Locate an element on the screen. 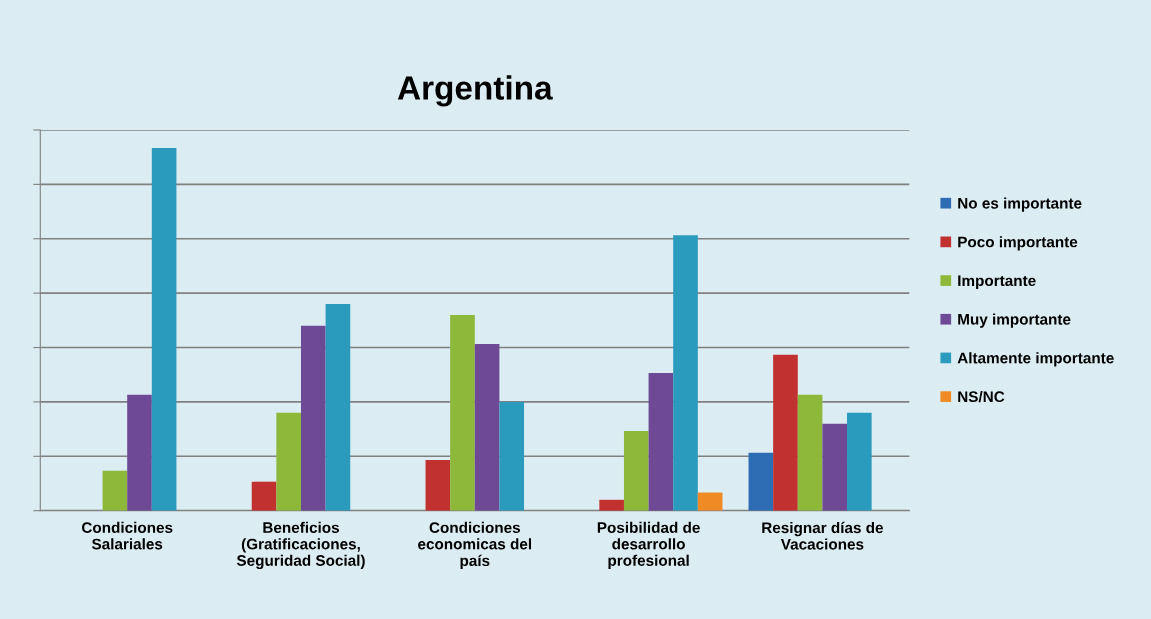 This screenshot has height=619, width=1151. legend-label: NS/NC is located at coordinates (981, 396).